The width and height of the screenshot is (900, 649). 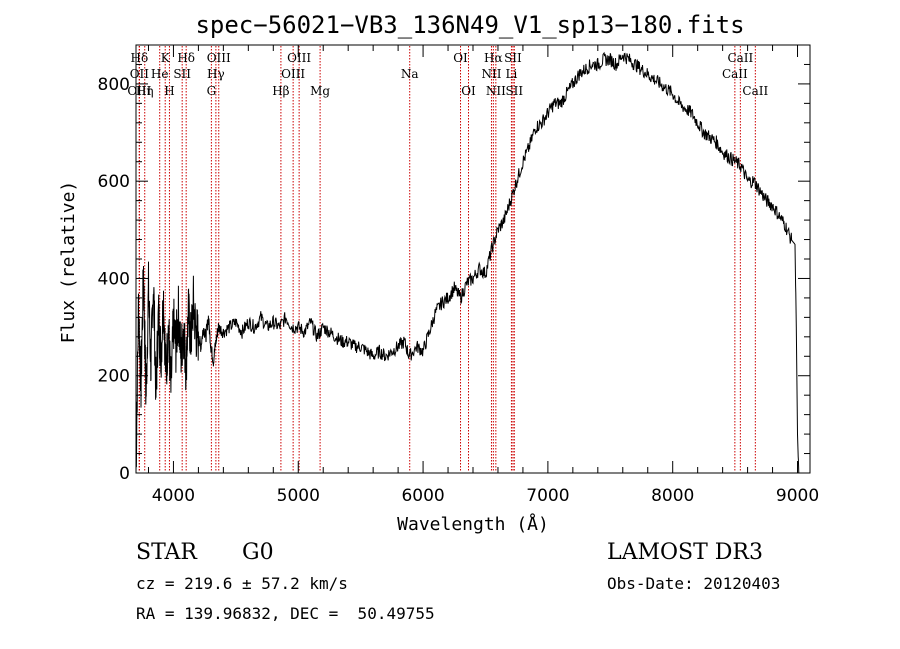 What do you see at coordinates (68, 262) in the screenshot?
I see `y-axis-label: Flux (relative)` at bounding box center [68, 262].